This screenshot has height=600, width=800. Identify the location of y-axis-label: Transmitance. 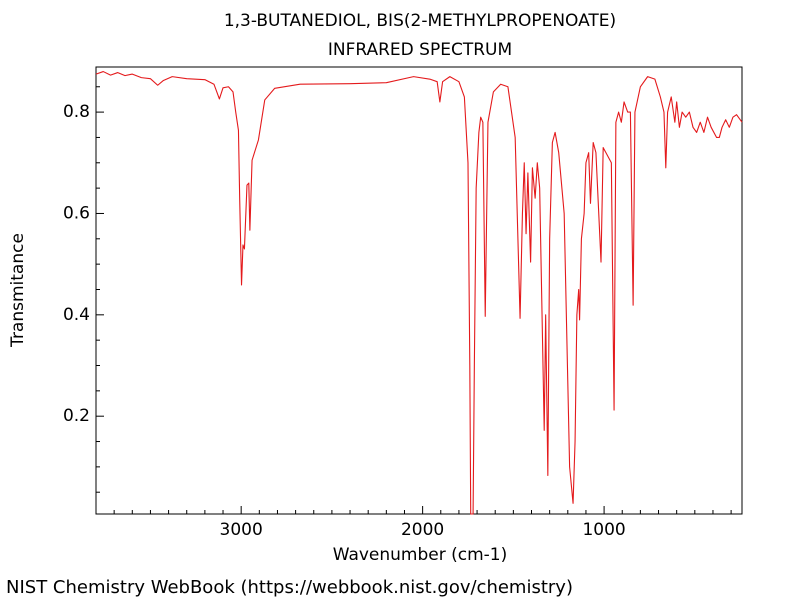
(18, 290).